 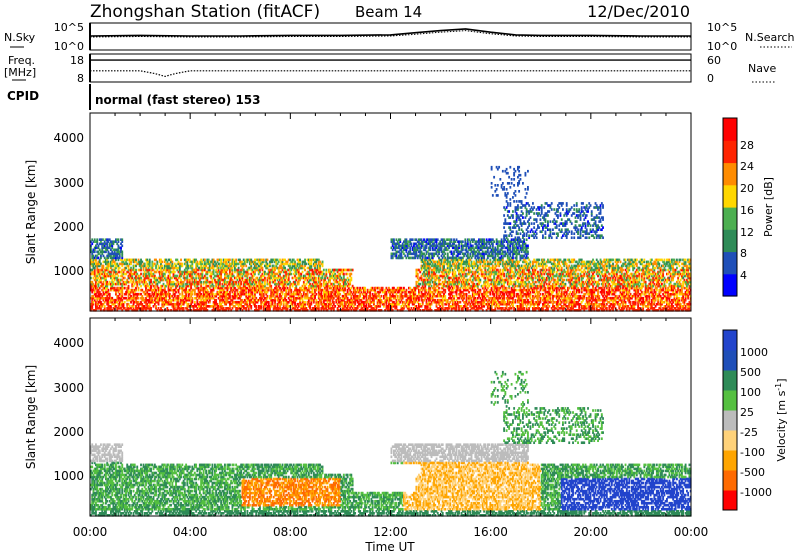 What do you see at coordinates (388, 12) in the screenshot?
I see `beam-label: Beam 14` at bounding box center [388, 12].